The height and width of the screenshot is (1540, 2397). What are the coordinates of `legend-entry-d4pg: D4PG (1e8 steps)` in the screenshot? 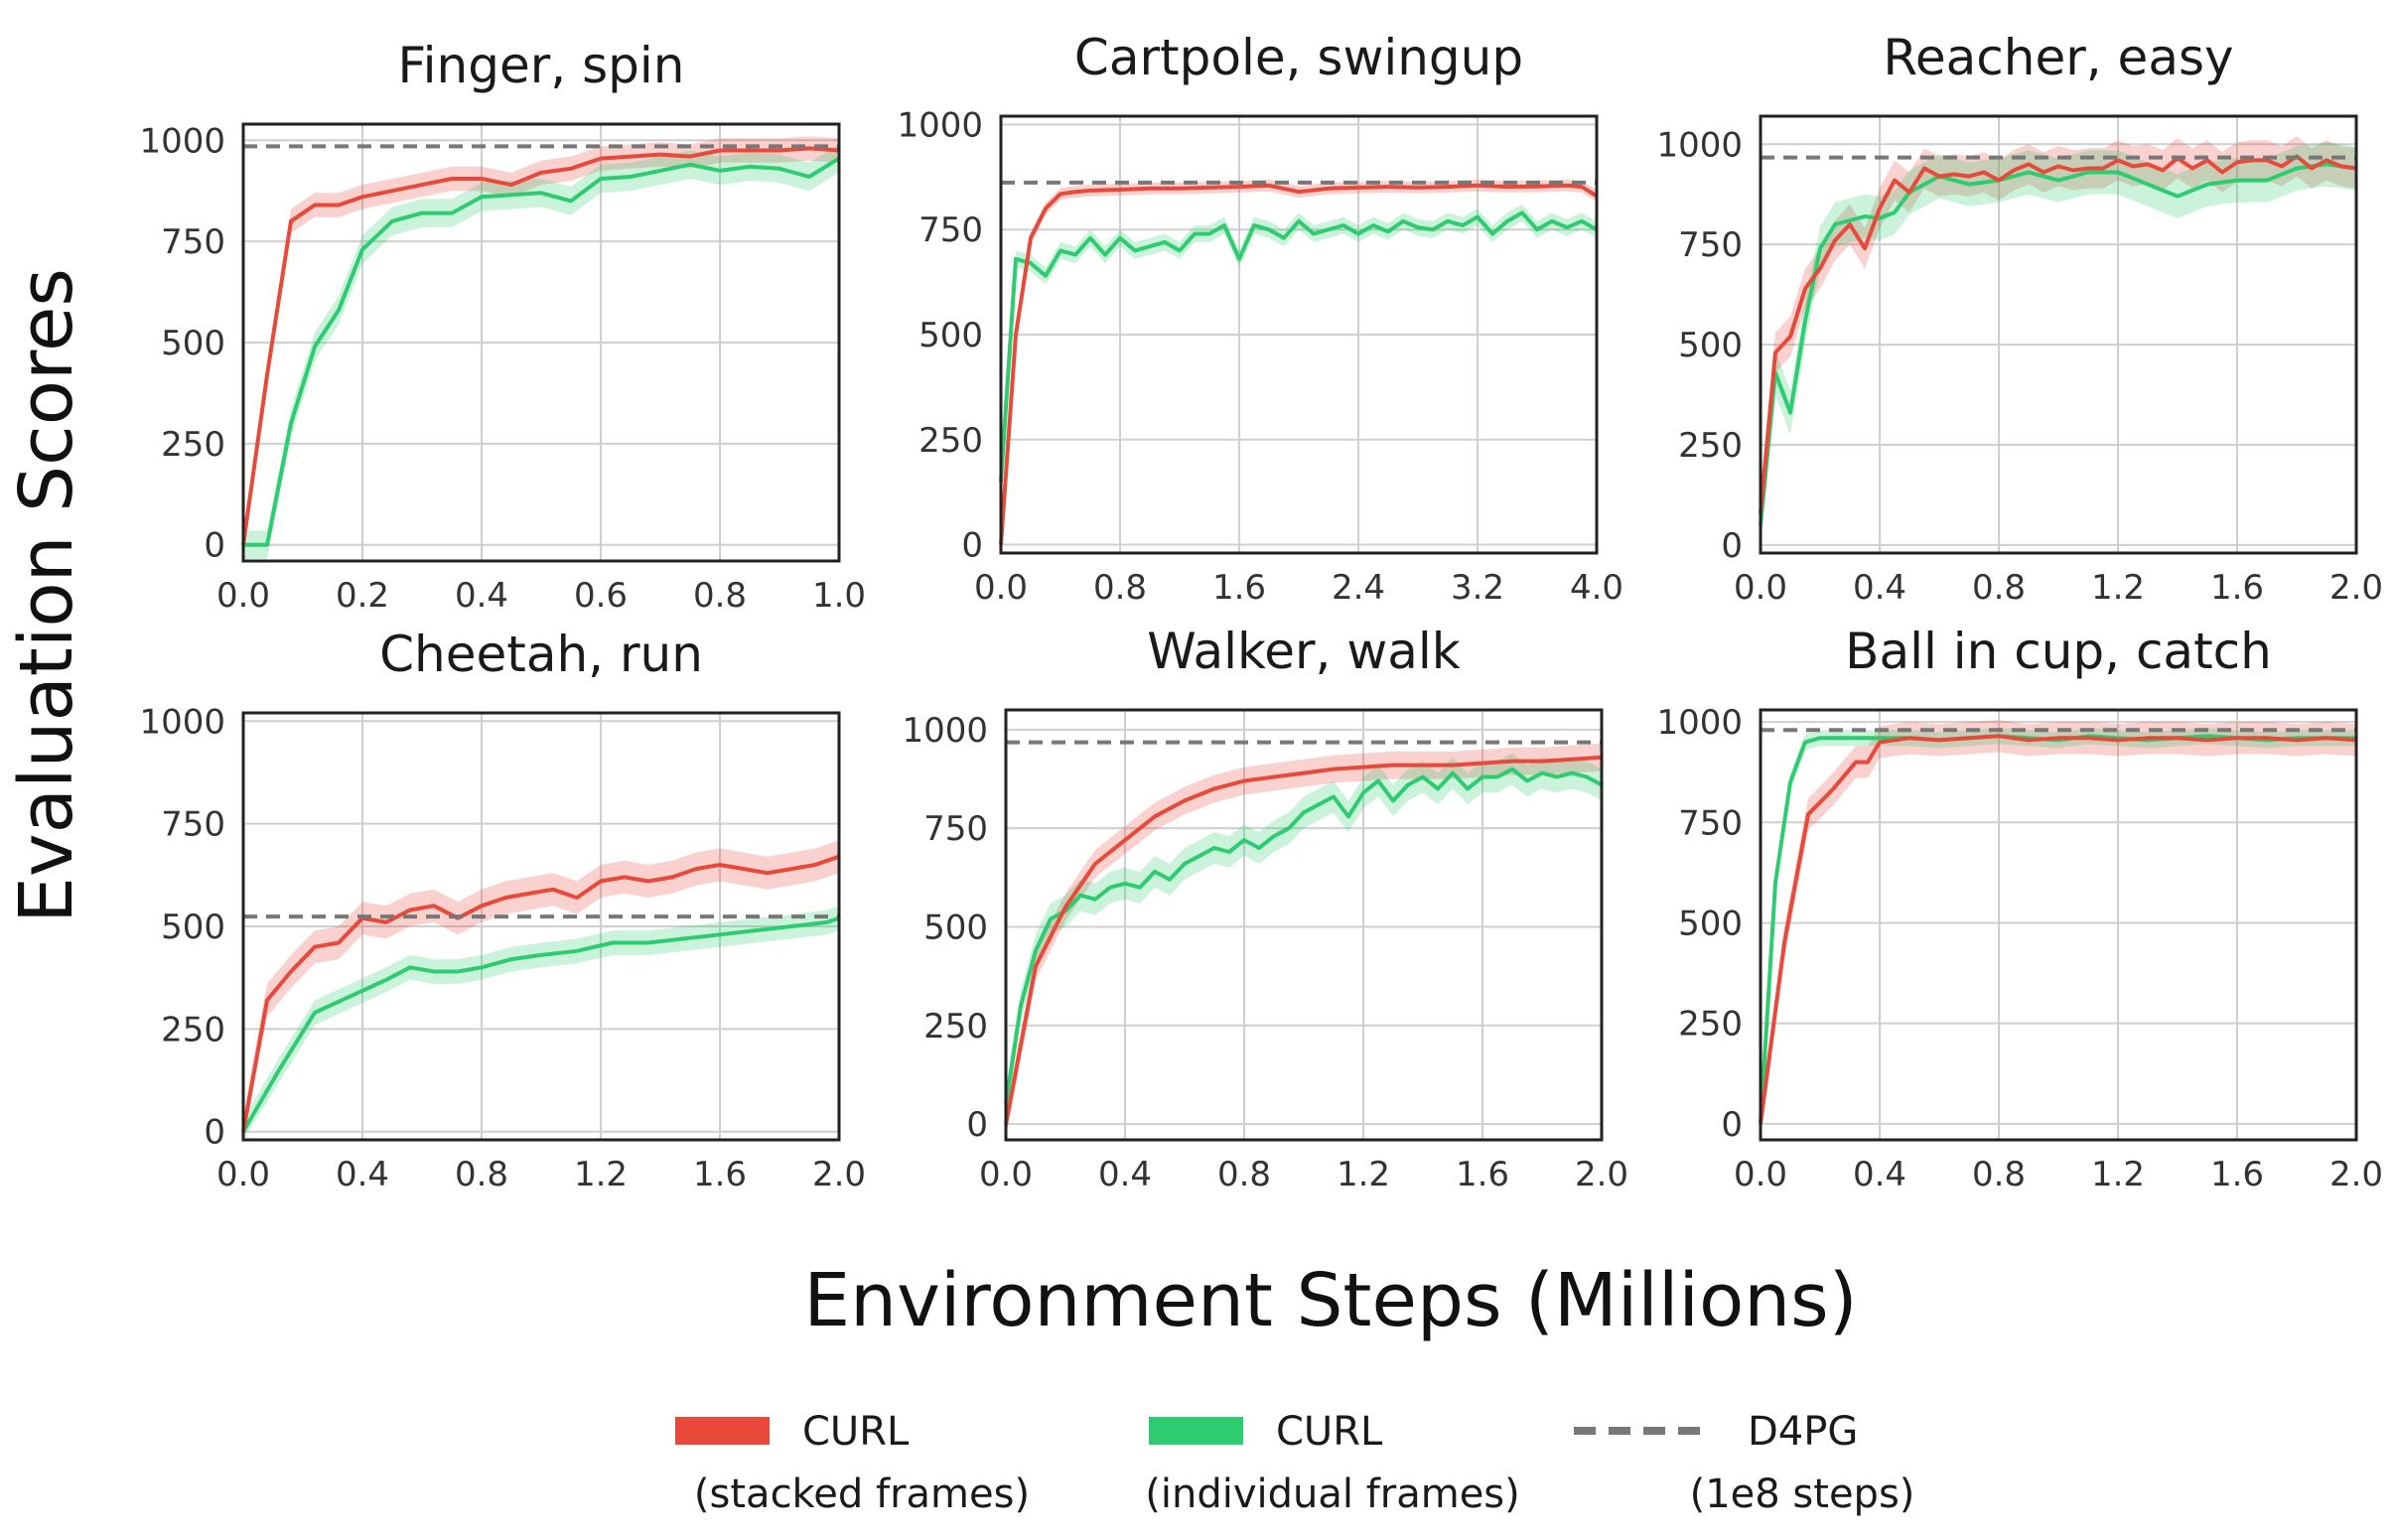 It's located at (1744, 1463).